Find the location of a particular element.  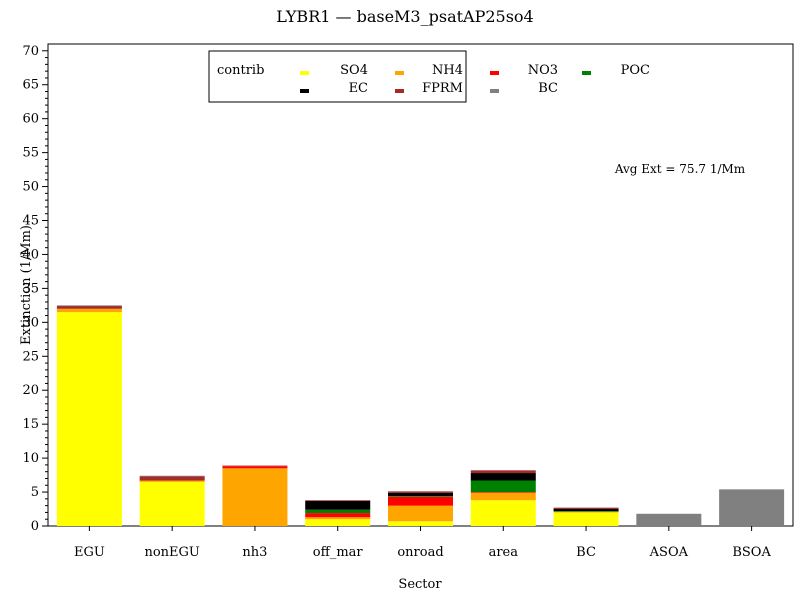

y-tick-label: 45 is located at coordinates (30, 221).